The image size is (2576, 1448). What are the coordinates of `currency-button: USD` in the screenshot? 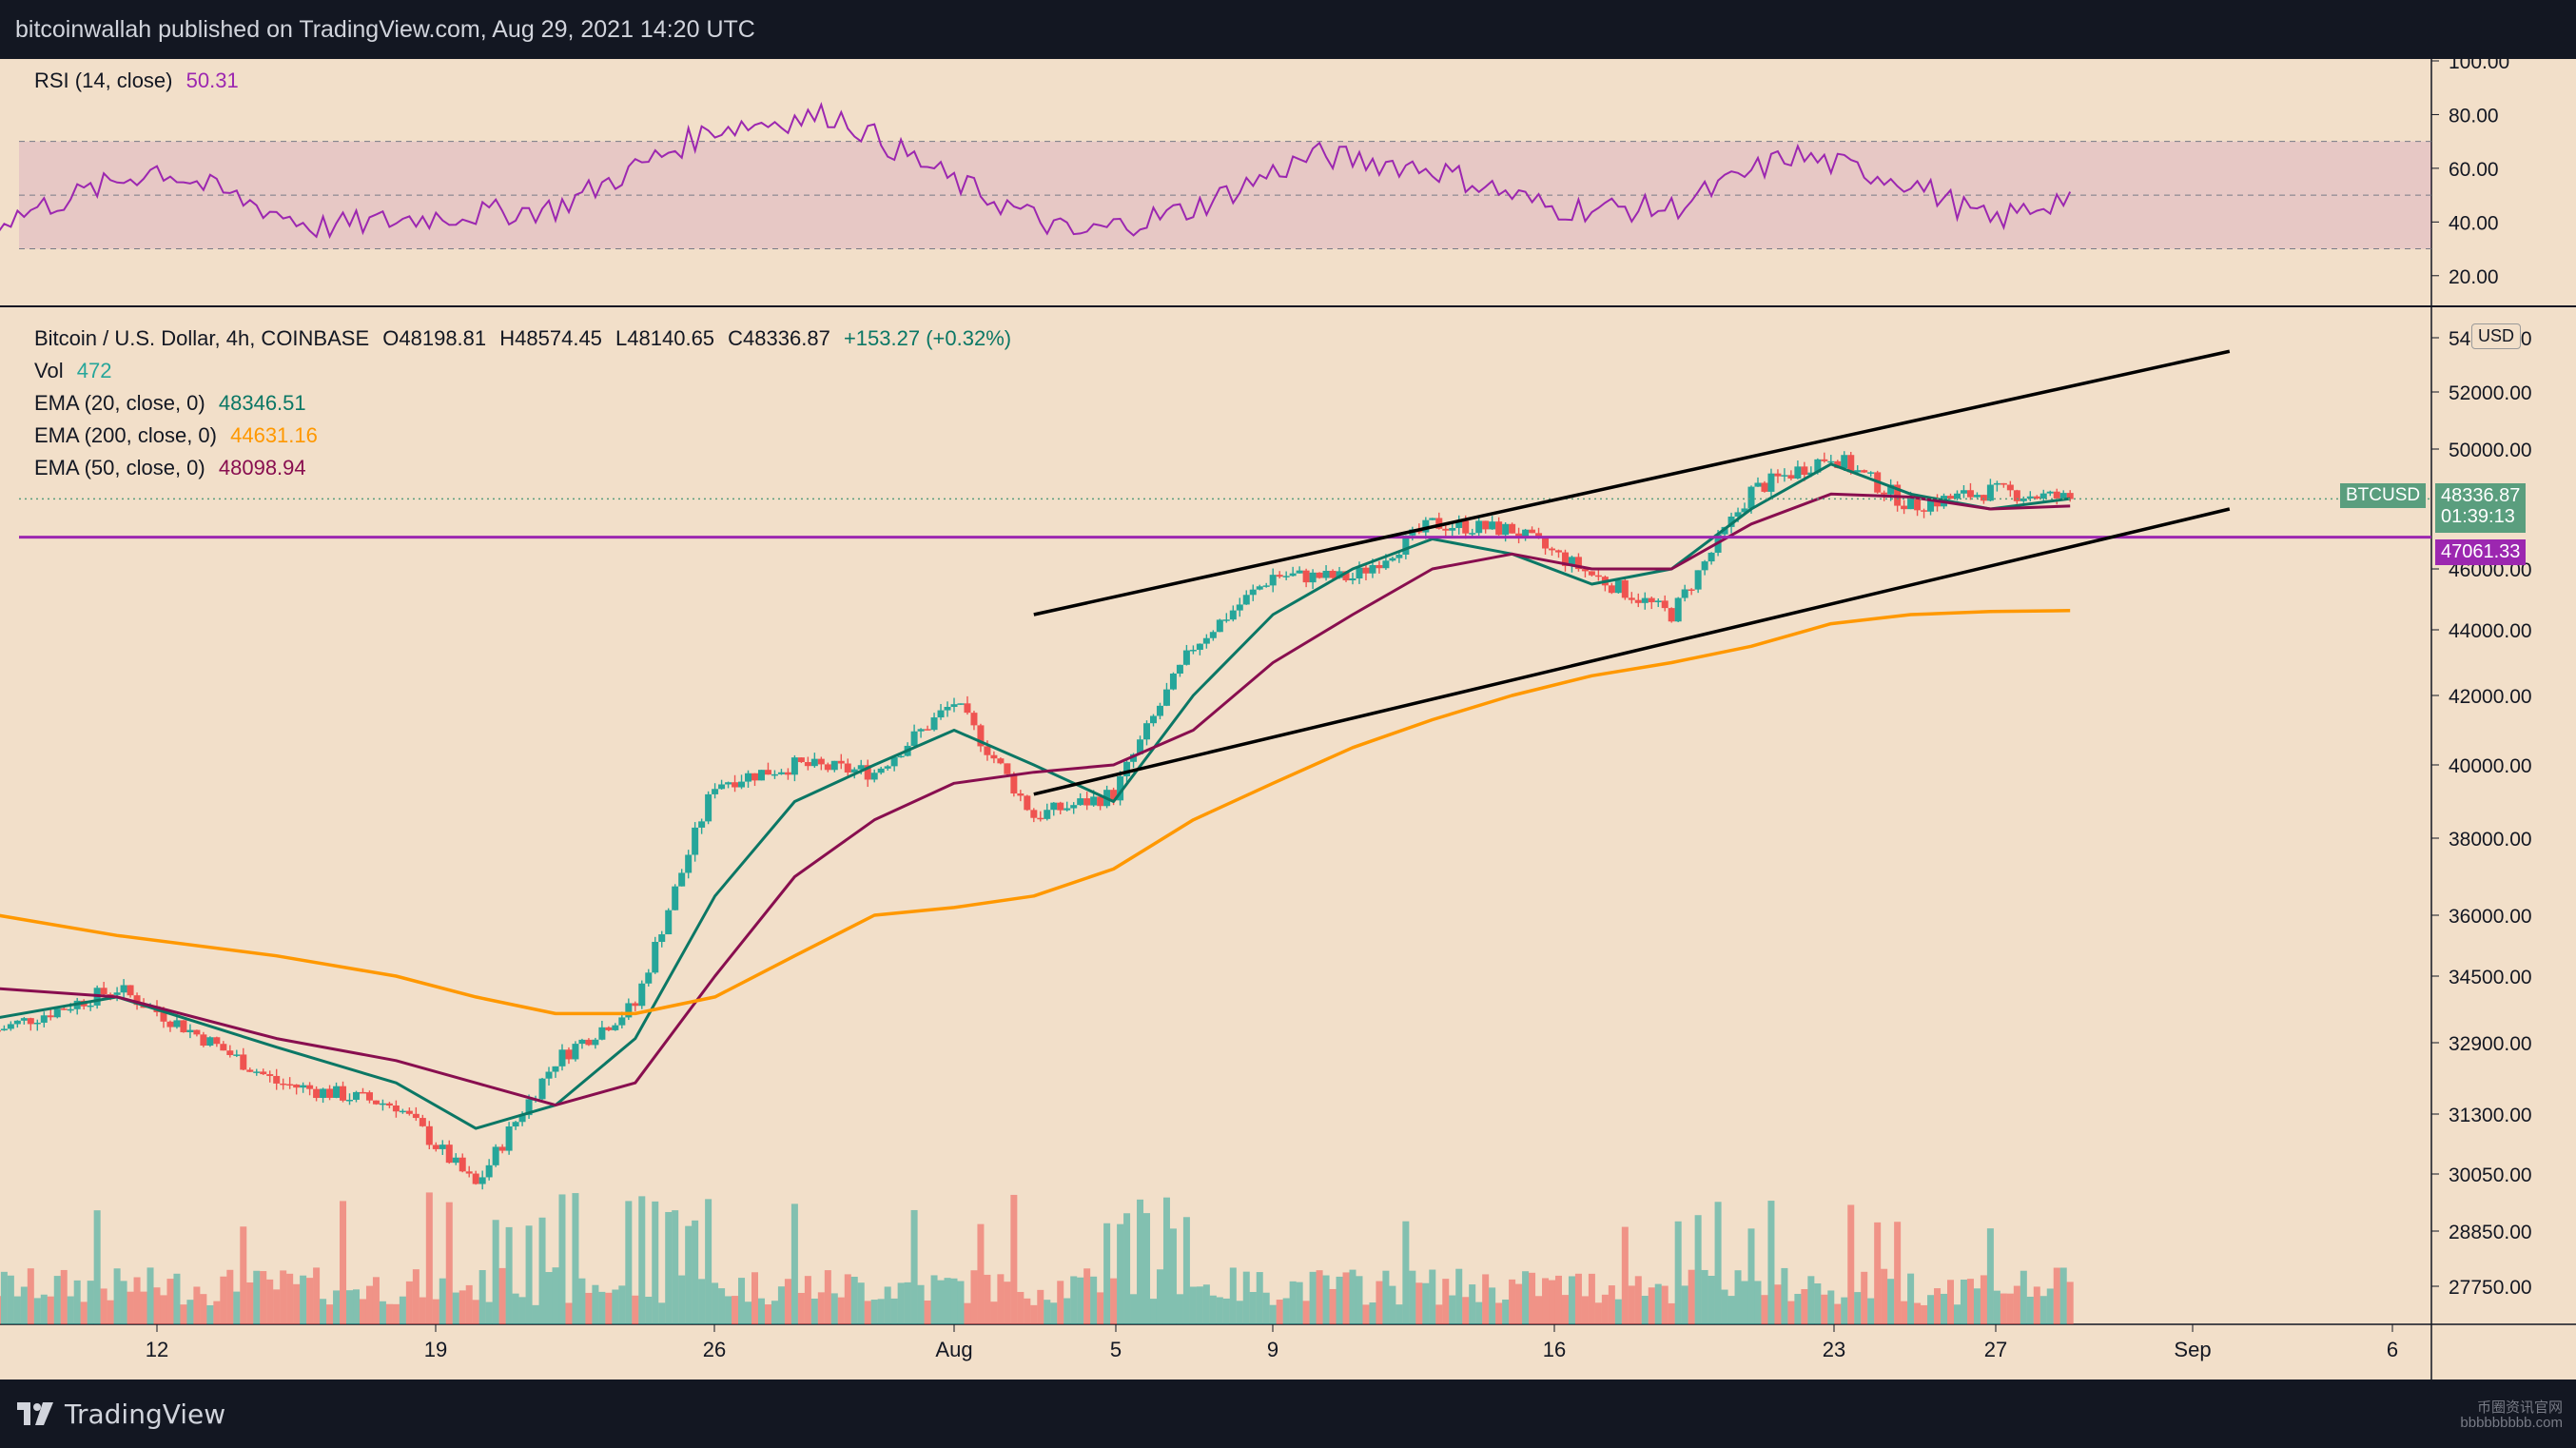 It's located at (2496, 336).